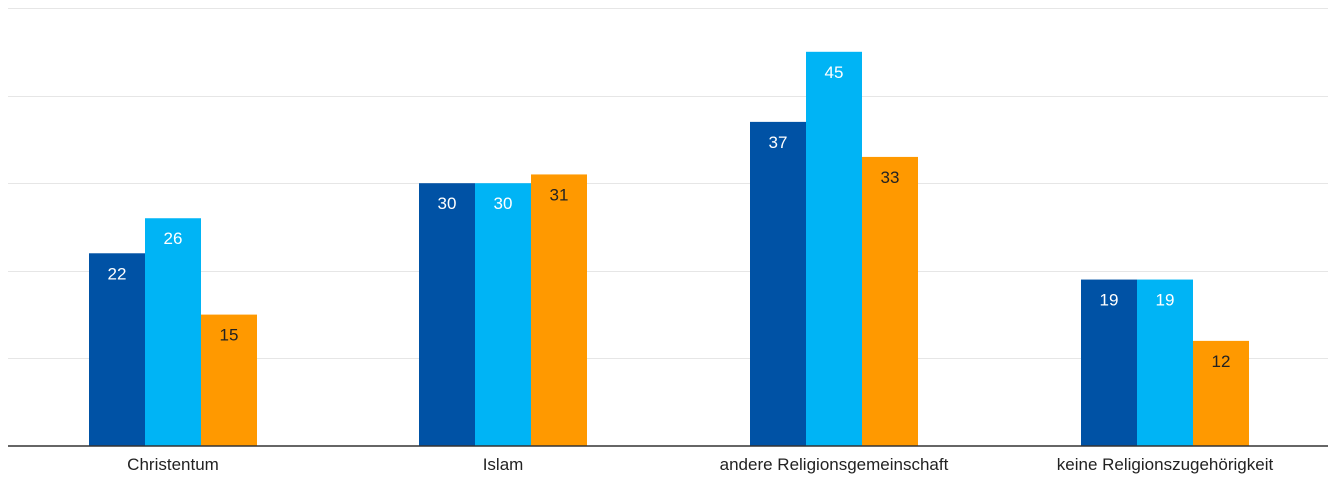 This screenshot has width=1336, height=488. What do you see at coordinates (890, 177) in the screenshot?
I see `value-label: 33` at bounding box center [890, 177].